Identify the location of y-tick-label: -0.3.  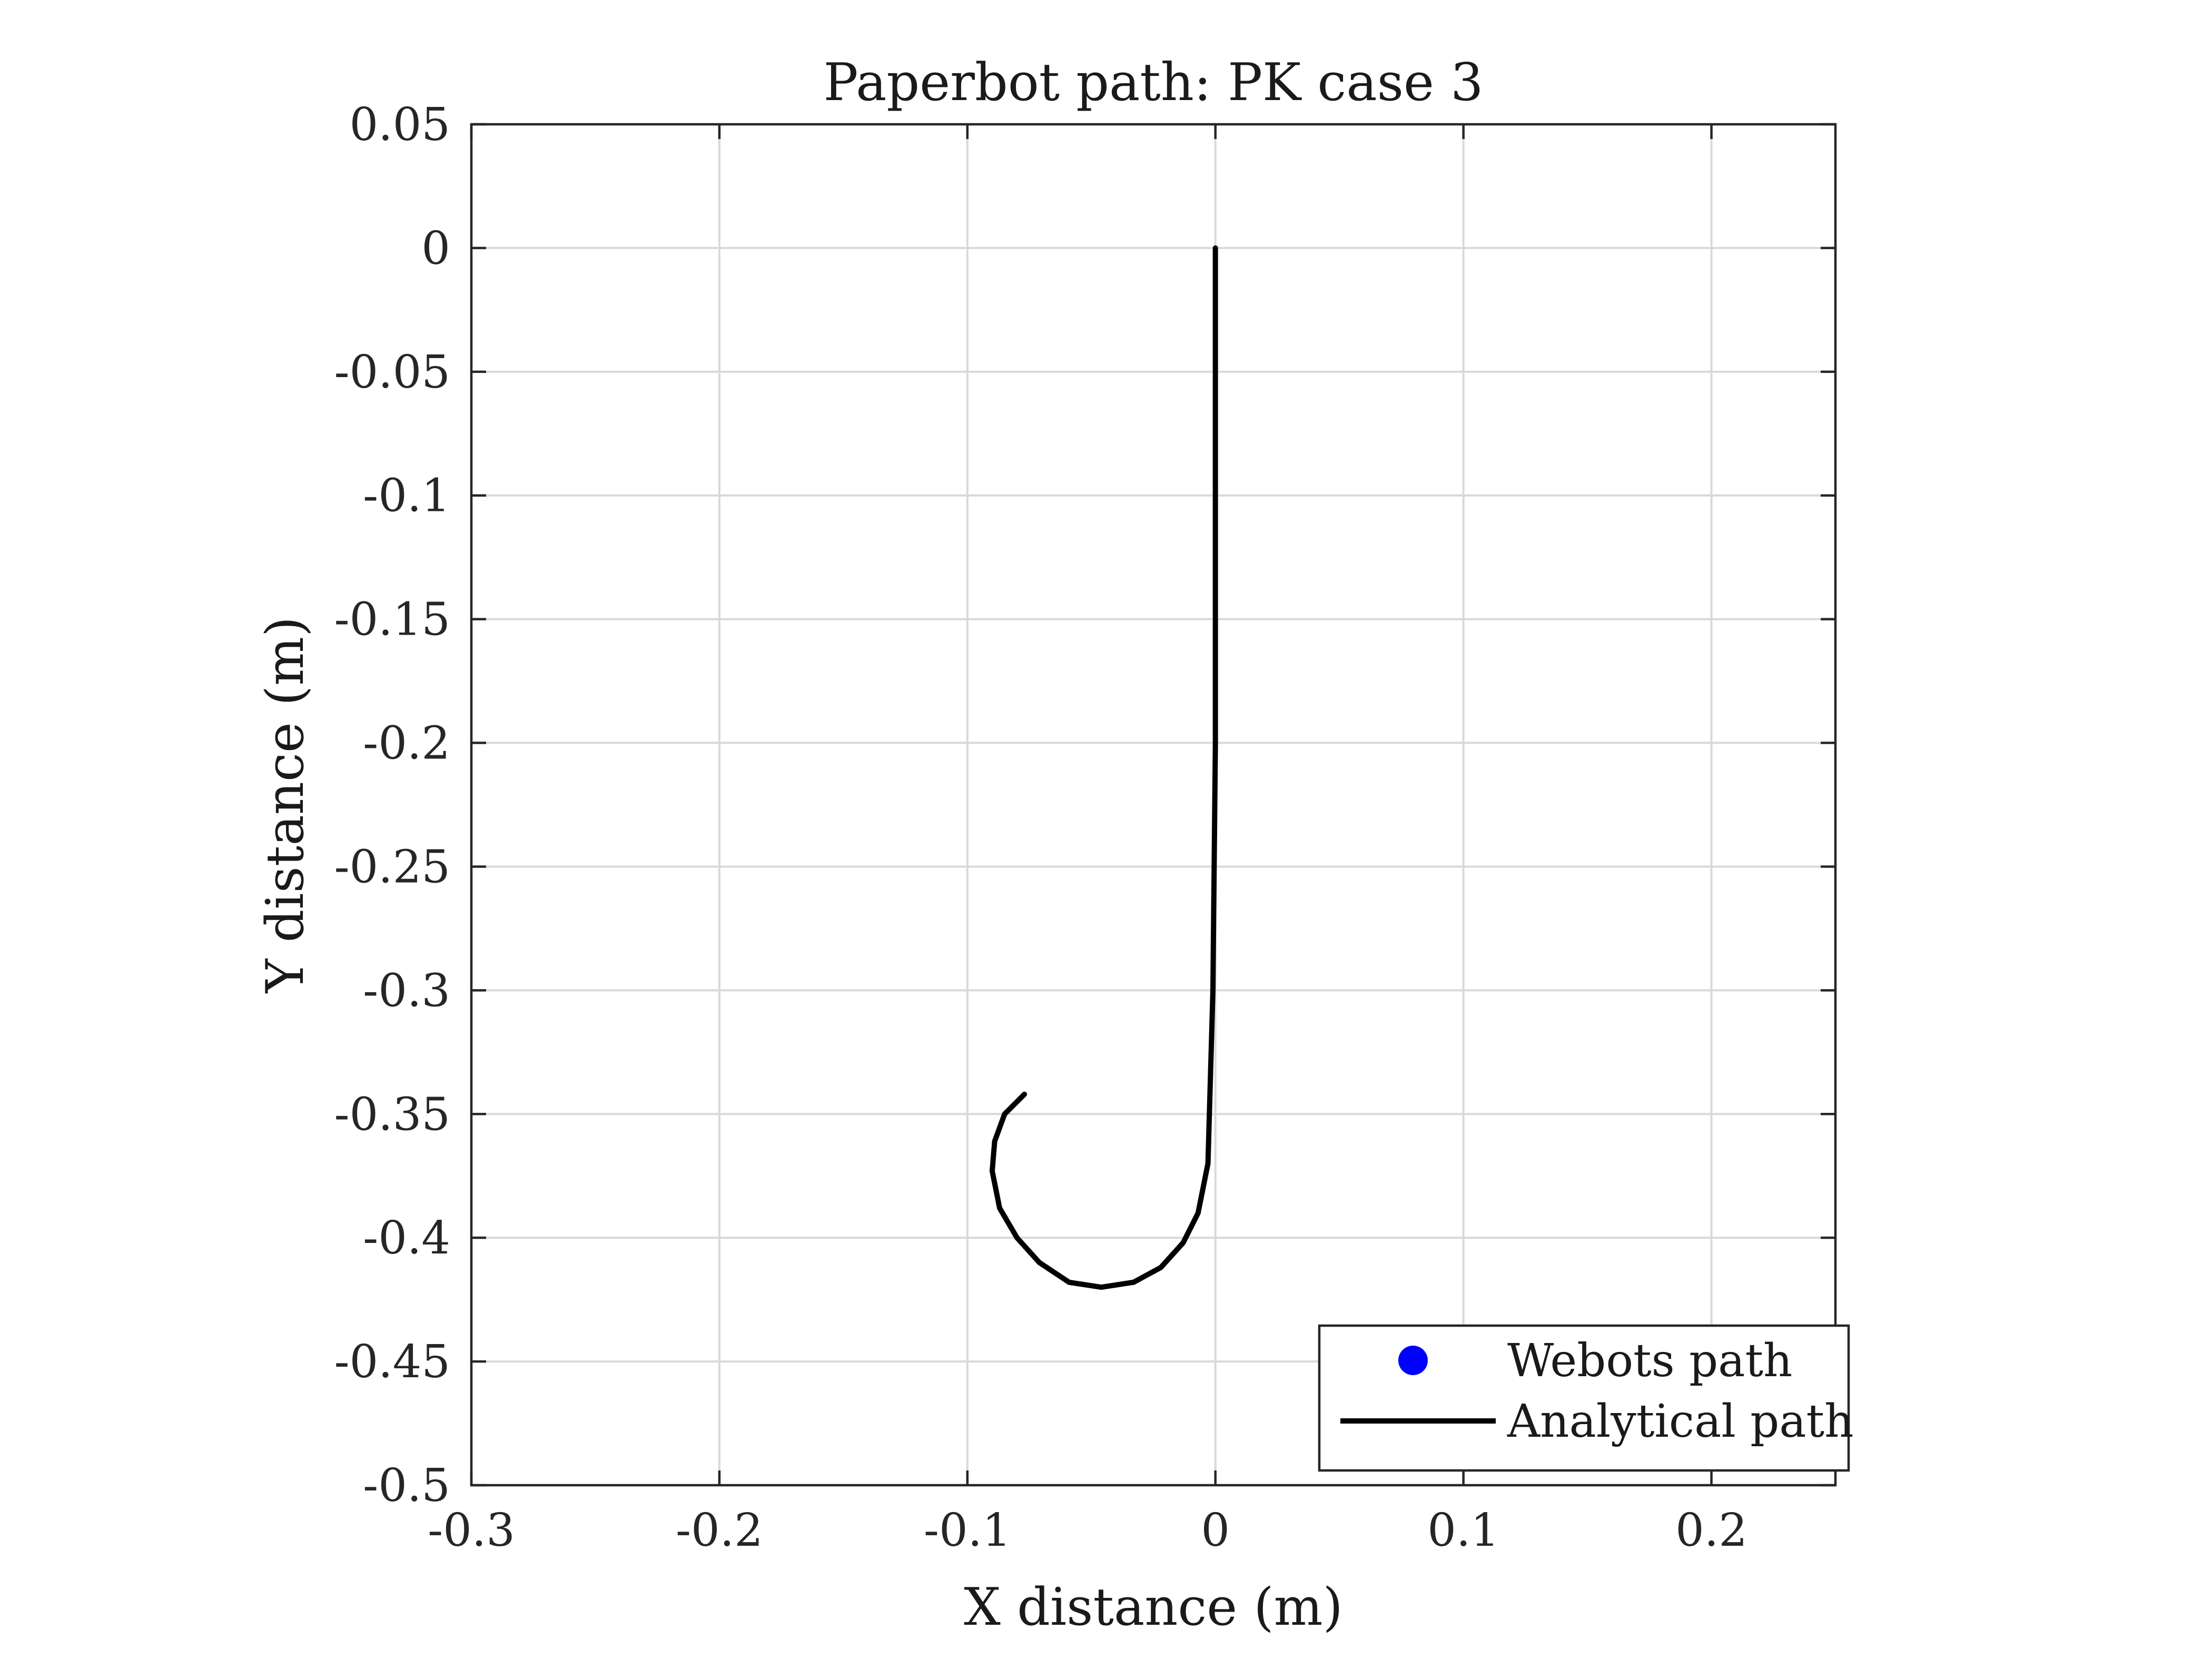
(406, 990).